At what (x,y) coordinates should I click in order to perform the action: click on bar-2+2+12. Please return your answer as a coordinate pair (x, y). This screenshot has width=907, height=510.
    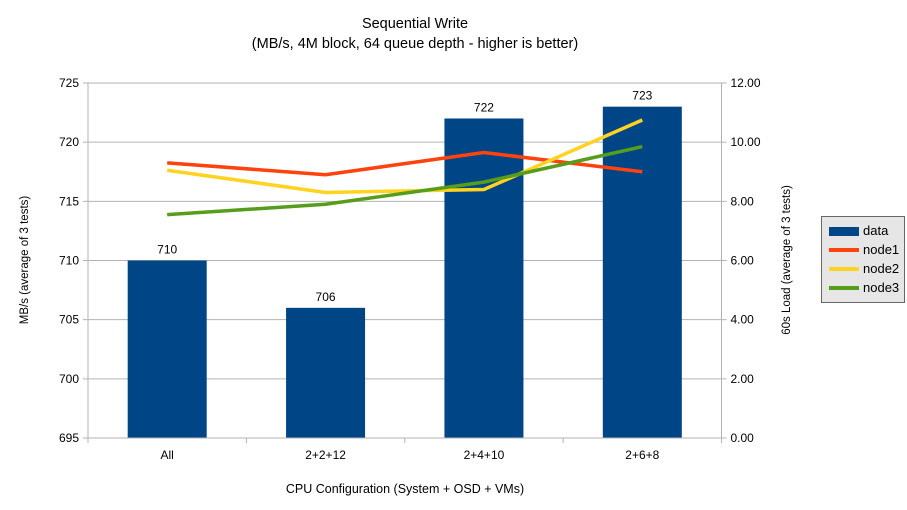
    Looking at the image, I should click on (326, 372).